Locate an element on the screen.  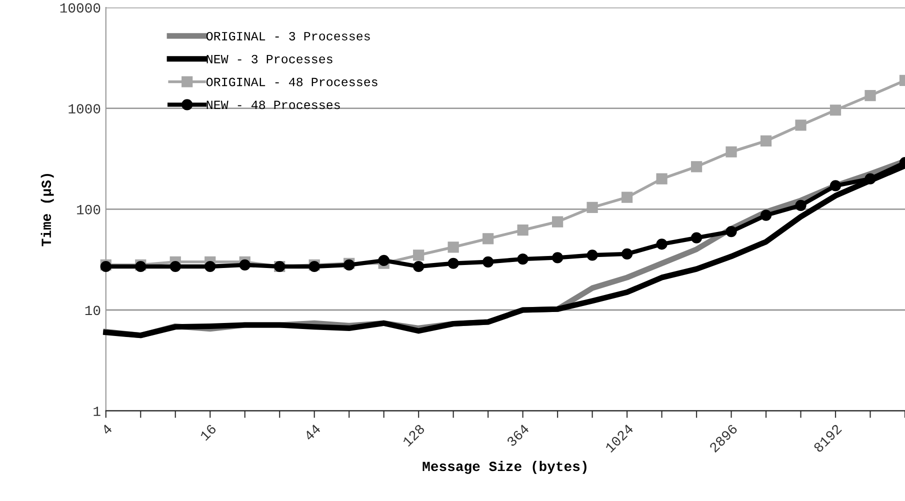
y-tick-label: 1000 is located at coordinates (84, 109).